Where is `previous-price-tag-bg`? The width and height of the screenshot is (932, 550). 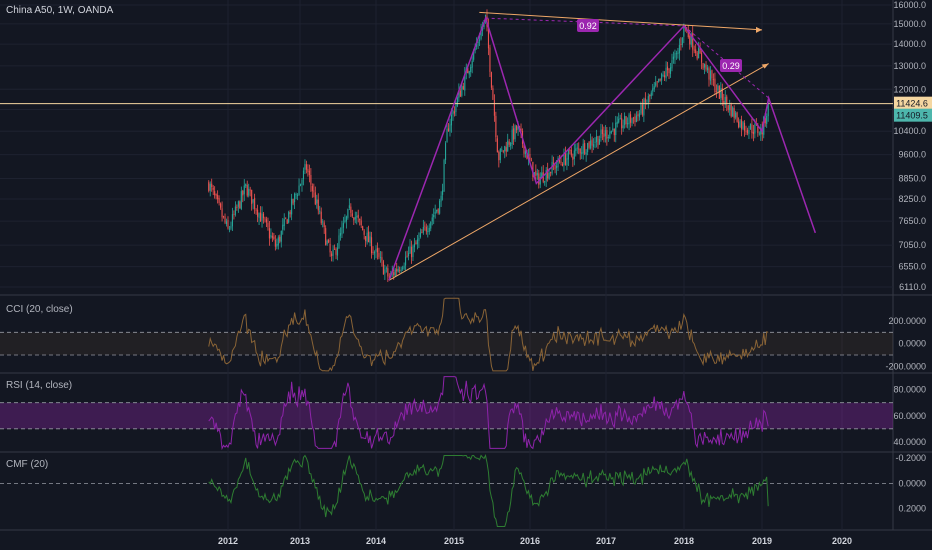 previous-price-tag-bg is located at coordinates (913, 115).